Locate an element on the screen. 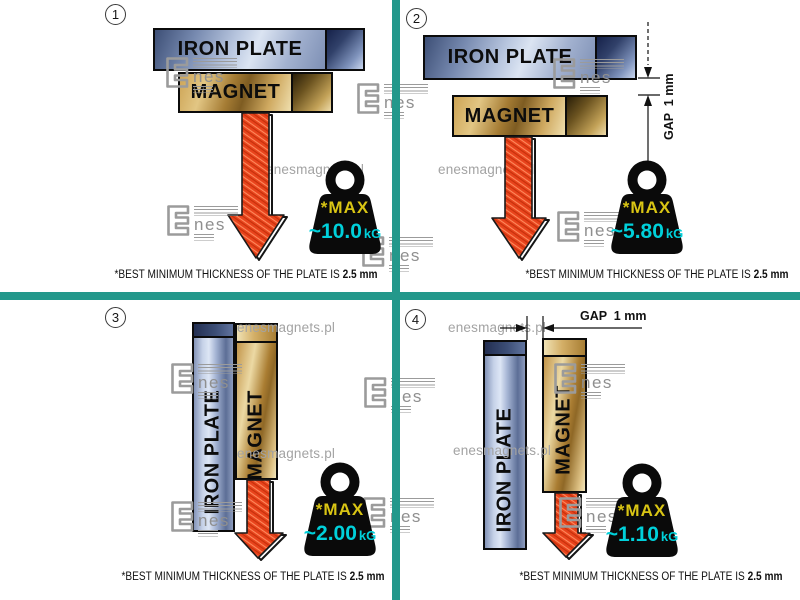 The width and height of the screenshot is (800, 600). iron-plate-shape: IRON PLATE is located at coordinates (510, 57).